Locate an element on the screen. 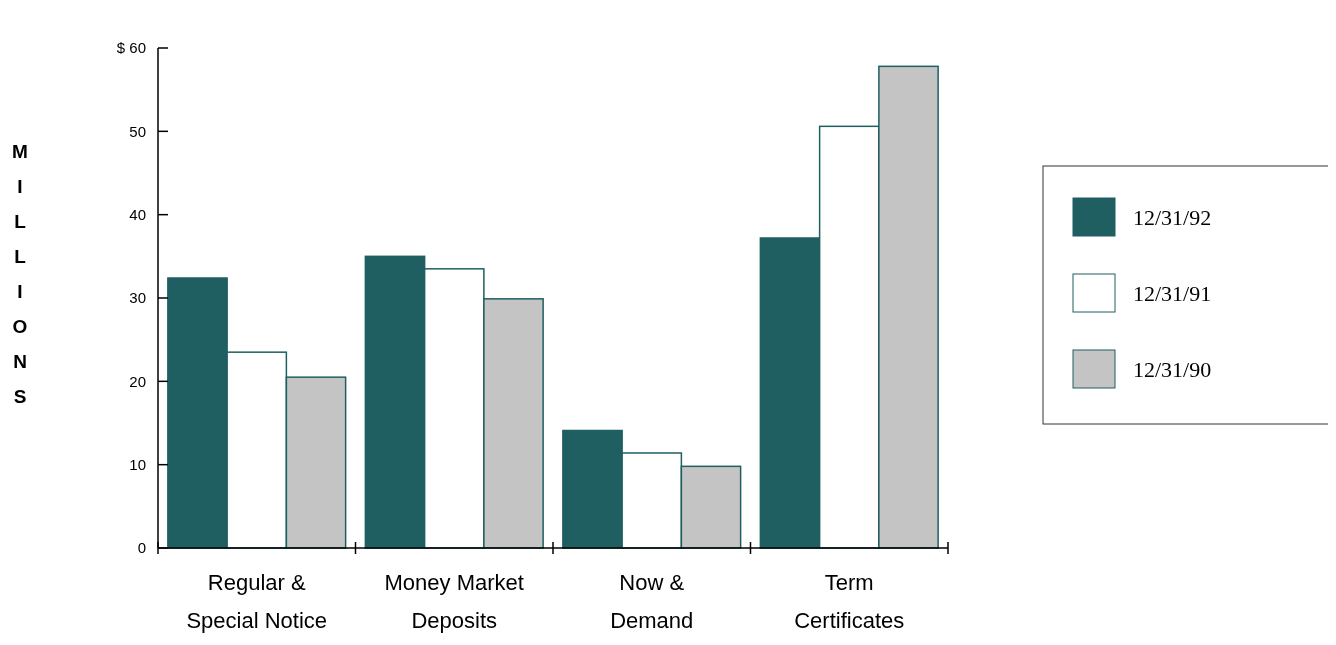 Image resolution: width=1336 pixels, height=645 pixels. legend-label: 12/31/92 is located at coordinates (1172, 217).